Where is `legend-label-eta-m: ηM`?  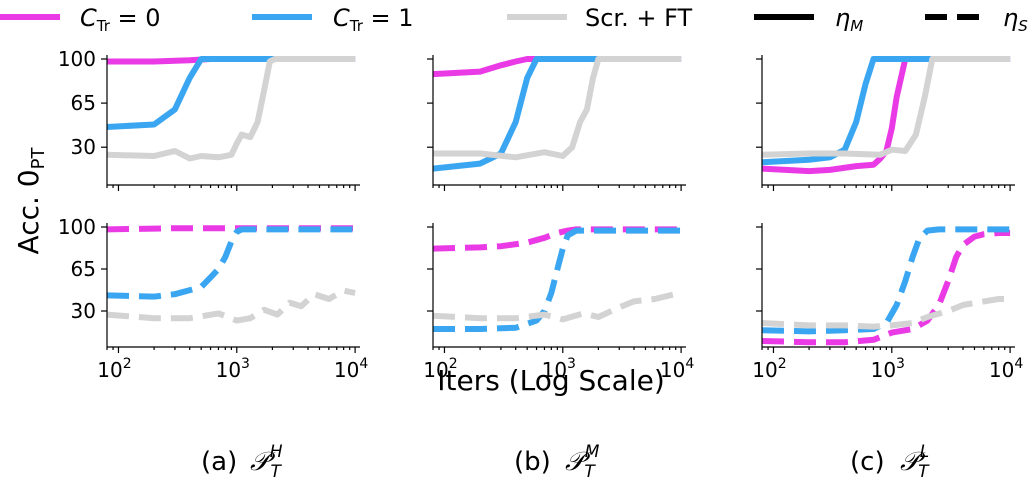
legend-label-eta-m: ηM is located at coordinates (849, 19).